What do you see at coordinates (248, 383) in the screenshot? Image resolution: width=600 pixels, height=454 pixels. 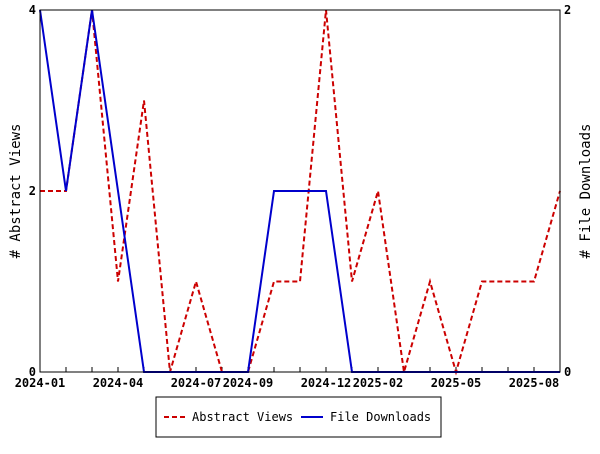 I see `x-tick-label: 2024-09` at bounding box center [248, 383].